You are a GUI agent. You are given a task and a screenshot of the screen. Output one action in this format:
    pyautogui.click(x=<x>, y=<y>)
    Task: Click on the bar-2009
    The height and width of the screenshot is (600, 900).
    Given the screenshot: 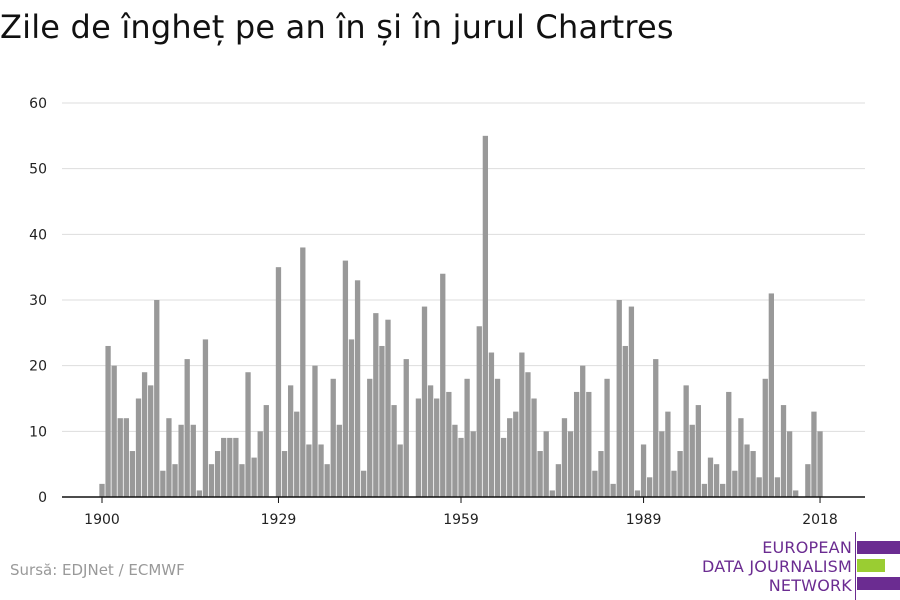 What is the action you would take?
    pyautogui.click(x=765, y=437)
    